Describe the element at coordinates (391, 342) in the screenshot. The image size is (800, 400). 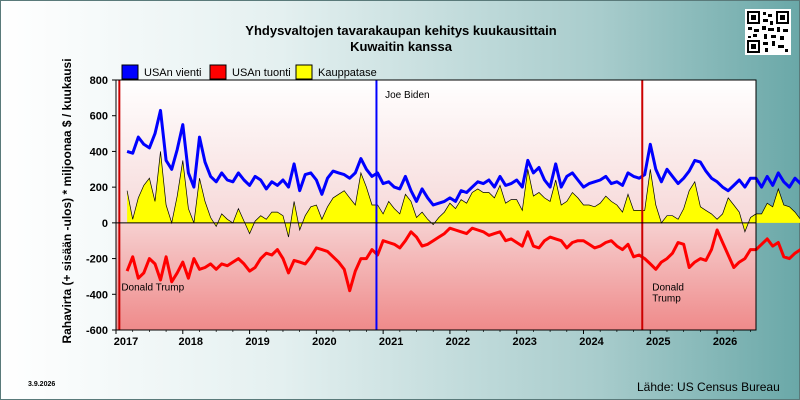
I see `x-tick-label: 2021` at that location.